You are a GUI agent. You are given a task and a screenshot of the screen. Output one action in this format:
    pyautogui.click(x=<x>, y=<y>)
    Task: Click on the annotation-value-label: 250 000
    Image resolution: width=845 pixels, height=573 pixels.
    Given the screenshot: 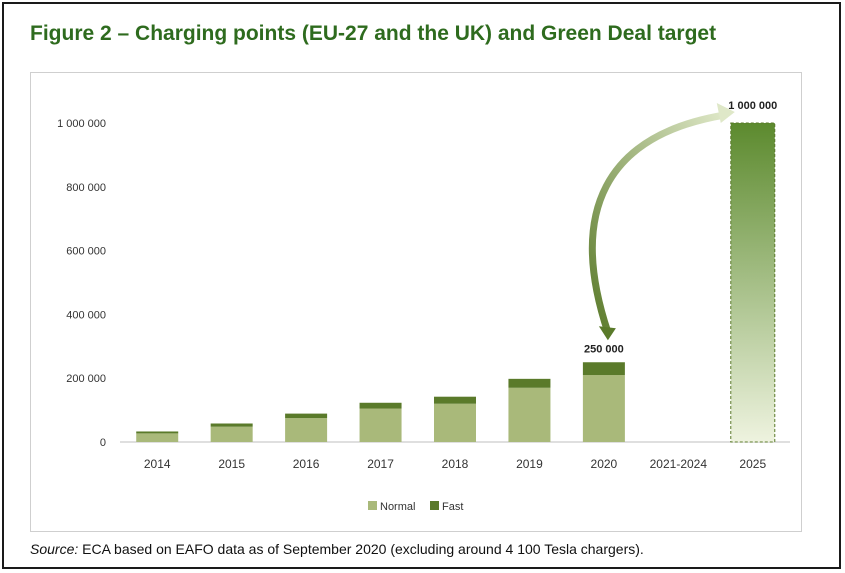 What is the action you would take?
    pyautogui.click(x=604, y=349)
    